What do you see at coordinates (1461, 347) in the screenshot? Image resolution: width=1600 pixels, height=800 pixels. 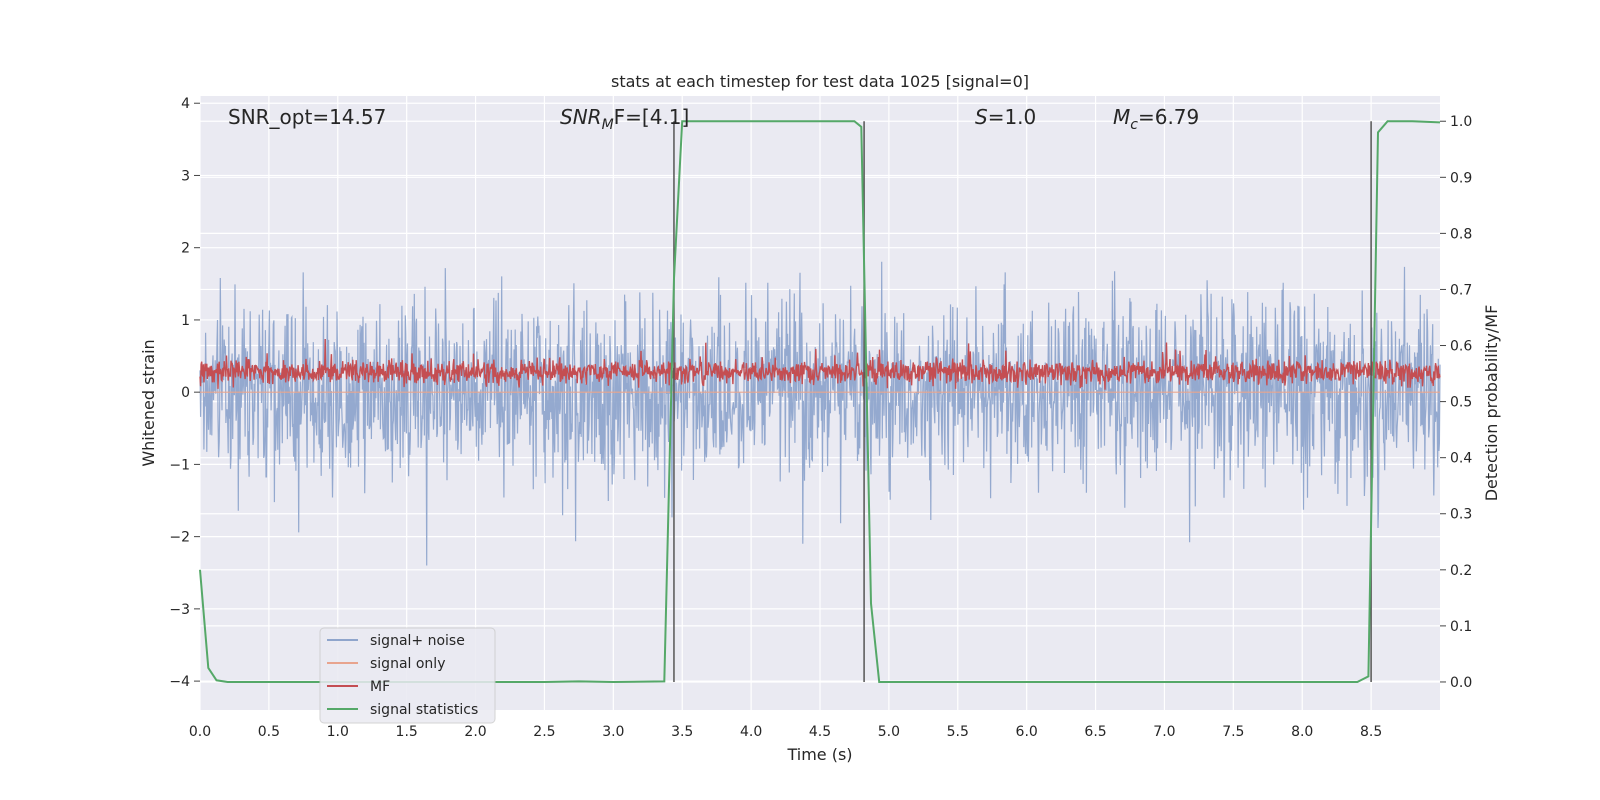 I see `right-y-tick-label: 0.6` at bounding box center [1461, 347].